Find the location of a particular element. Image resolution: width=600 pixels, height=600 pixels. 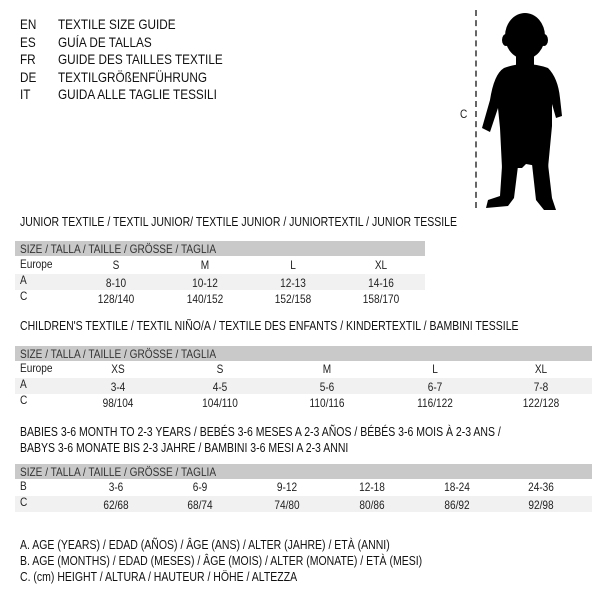

table-cell: 12-18 is located at coordinates (372, 487).